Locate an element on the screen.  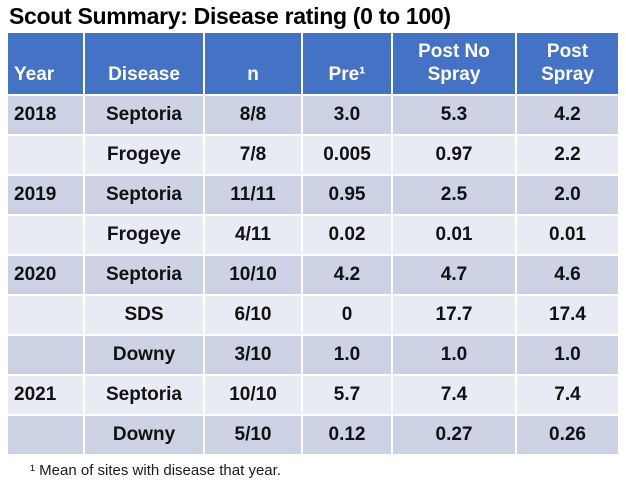
table-row: 2019 Septoria 11/11 0.95 2.5 2.0 is located at coordinates (313, 195).